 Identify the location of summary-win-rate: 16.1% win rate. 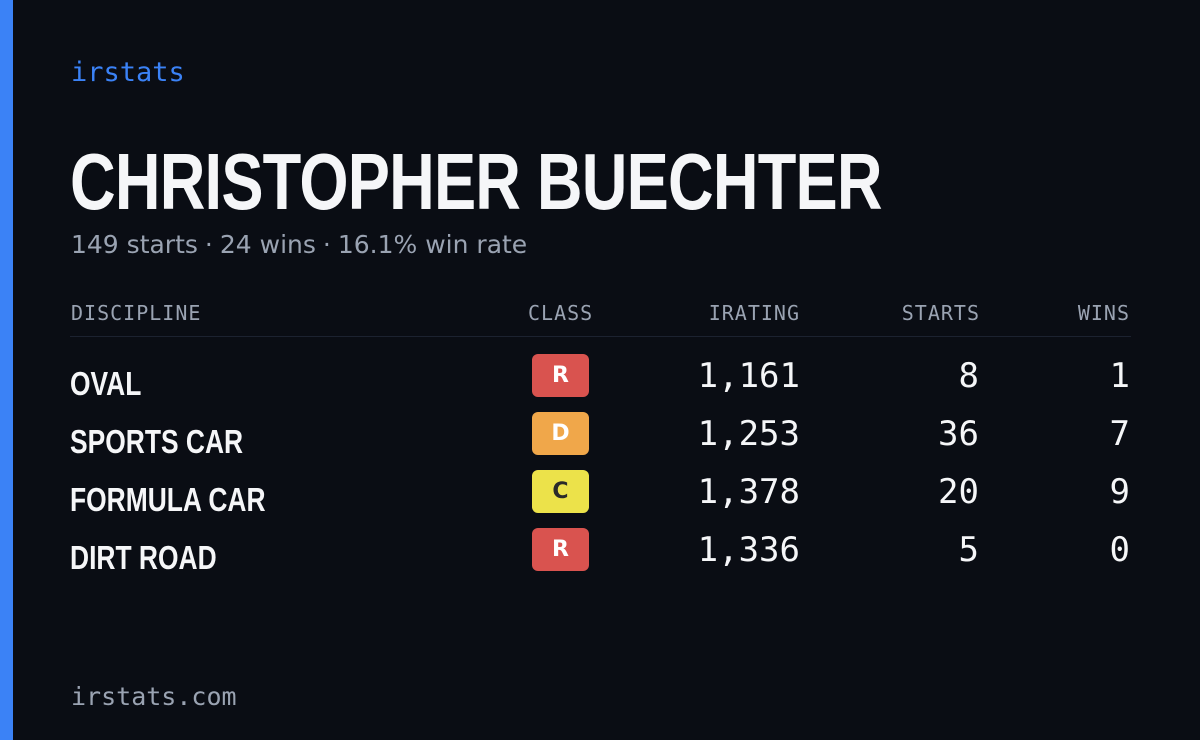
(432, 244).